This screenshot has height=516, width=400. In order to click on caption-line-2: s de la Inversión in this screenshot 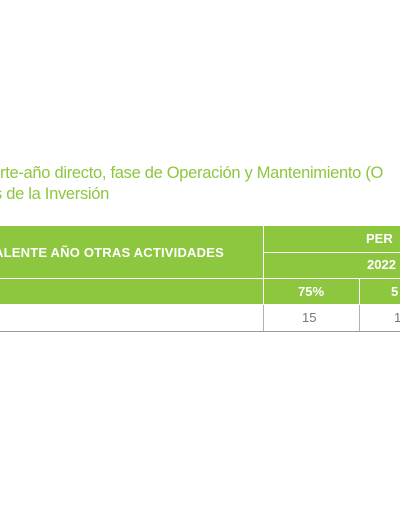, I will do `click(55, 194)`.